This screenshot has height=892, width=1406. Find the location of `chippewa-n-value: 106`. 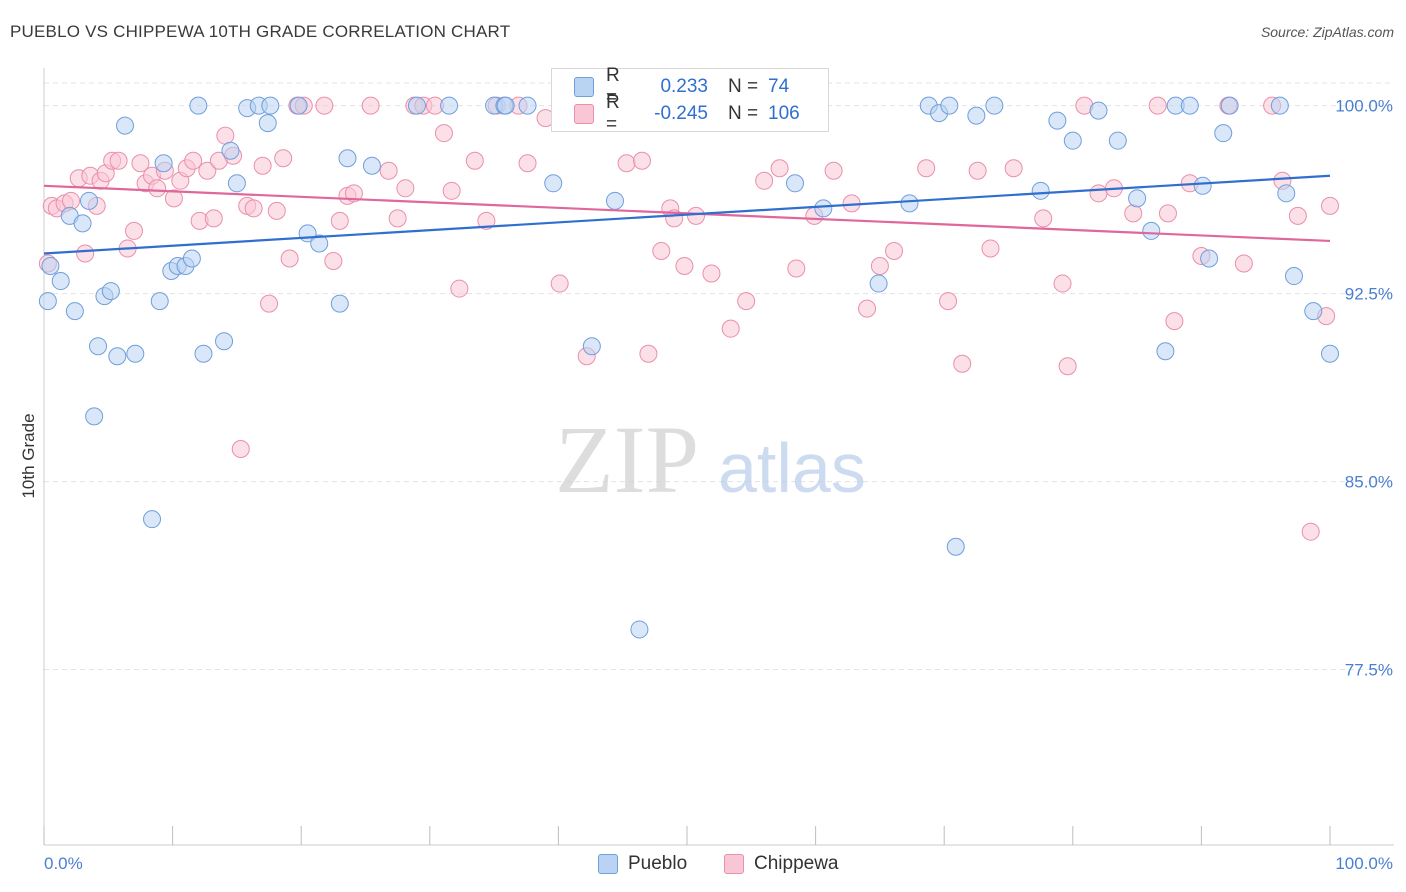

chippewa-n-value: 106 is located at coordinates (784, 113).